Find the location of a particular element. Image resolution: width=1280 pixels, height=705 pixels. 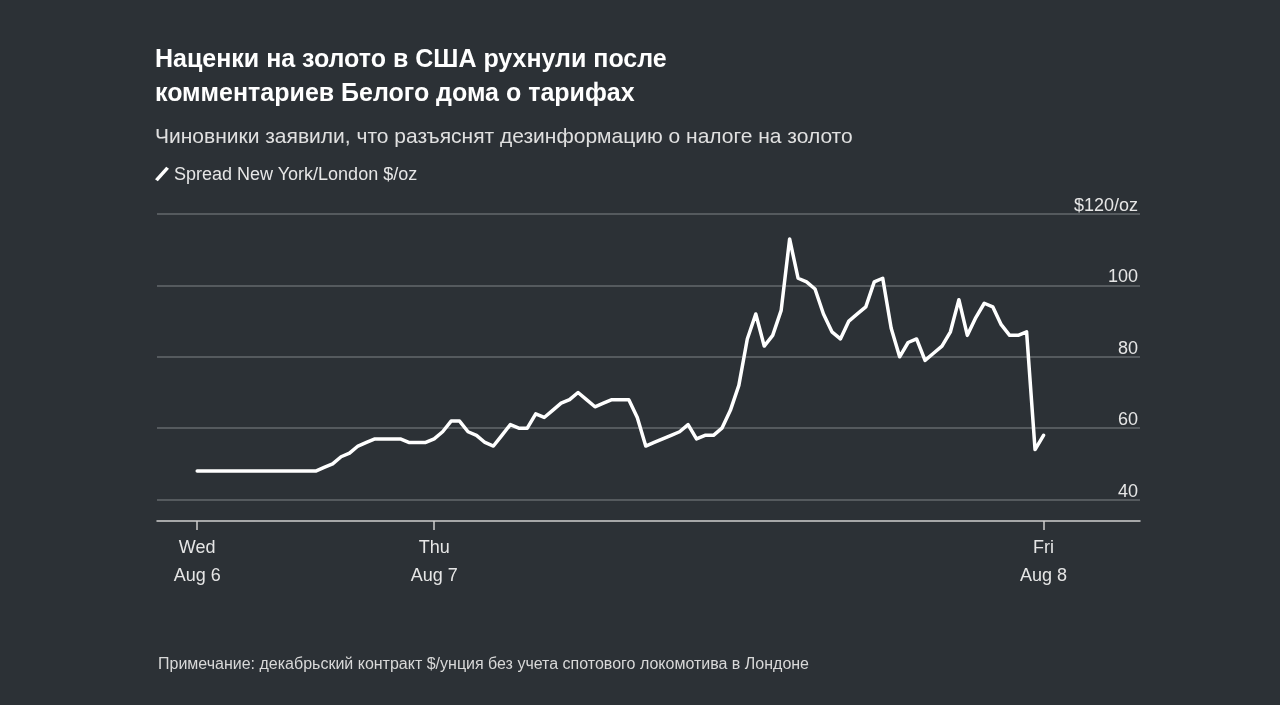

chart-subtitle: Чиновники заявили, что разъяснят дезинформацию о налоге на золото is located at coordinates (504, 135).